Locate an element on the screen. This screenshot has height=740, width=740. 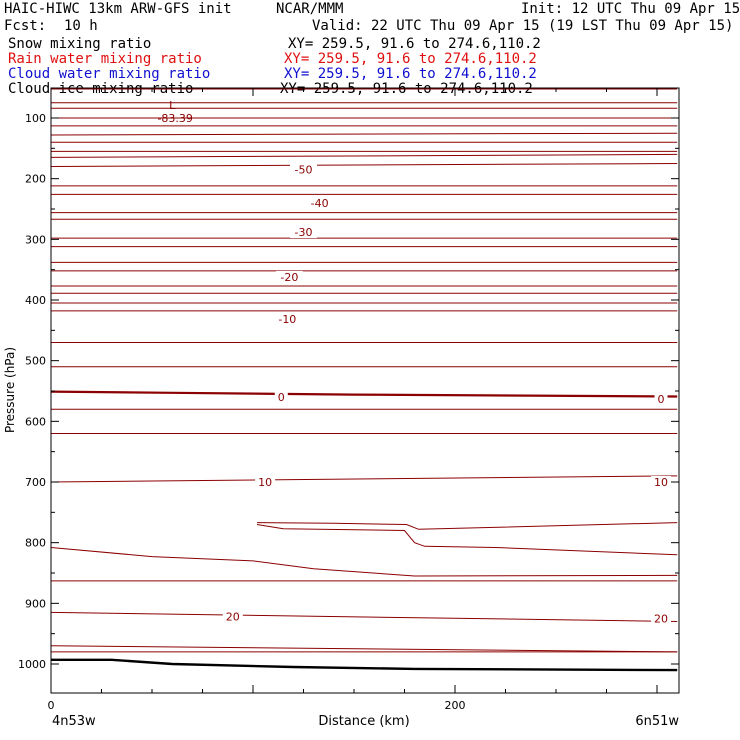
right-endpoint-label: 6n51w is located at coordinates (657, 721).